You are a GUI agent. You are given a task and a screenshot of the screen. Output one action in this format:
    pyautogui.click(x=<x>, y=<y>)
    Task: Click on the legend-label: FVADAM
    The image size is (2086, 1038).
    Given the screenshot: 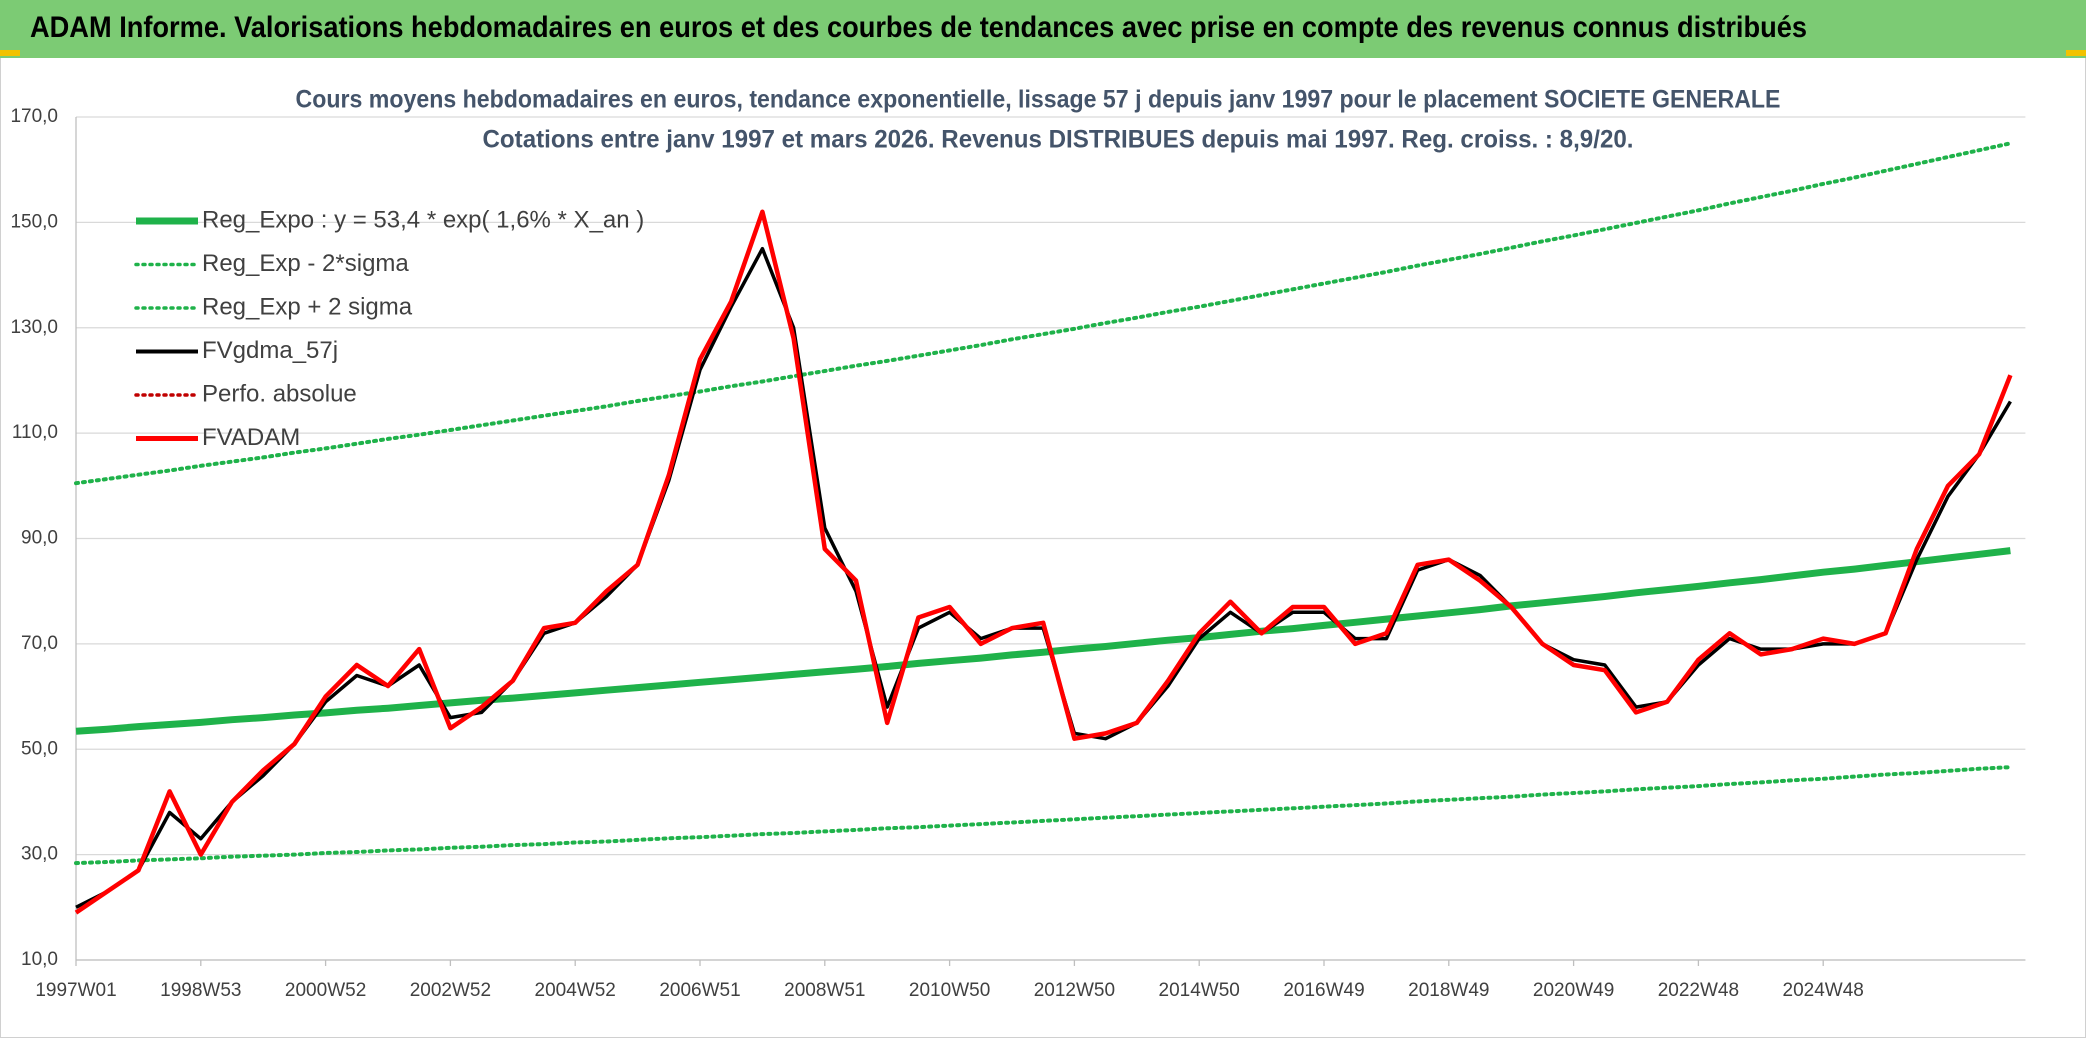 What is the action you would take?
    pyautogui.click(x=251, y=437)
    